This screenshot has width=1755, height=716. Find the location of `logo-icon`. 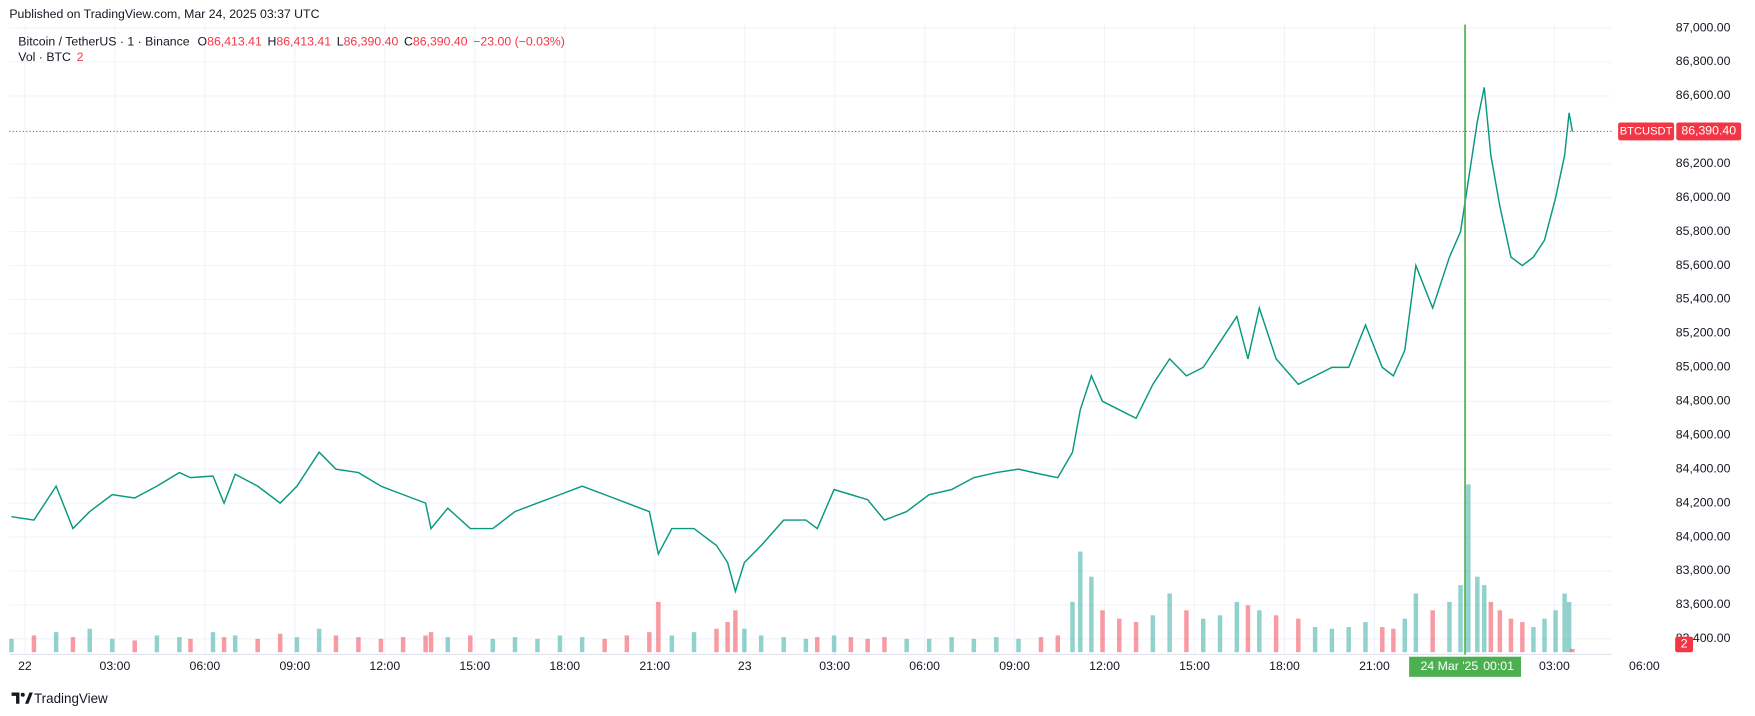

logo-icon is located at coordinates (22, 698).